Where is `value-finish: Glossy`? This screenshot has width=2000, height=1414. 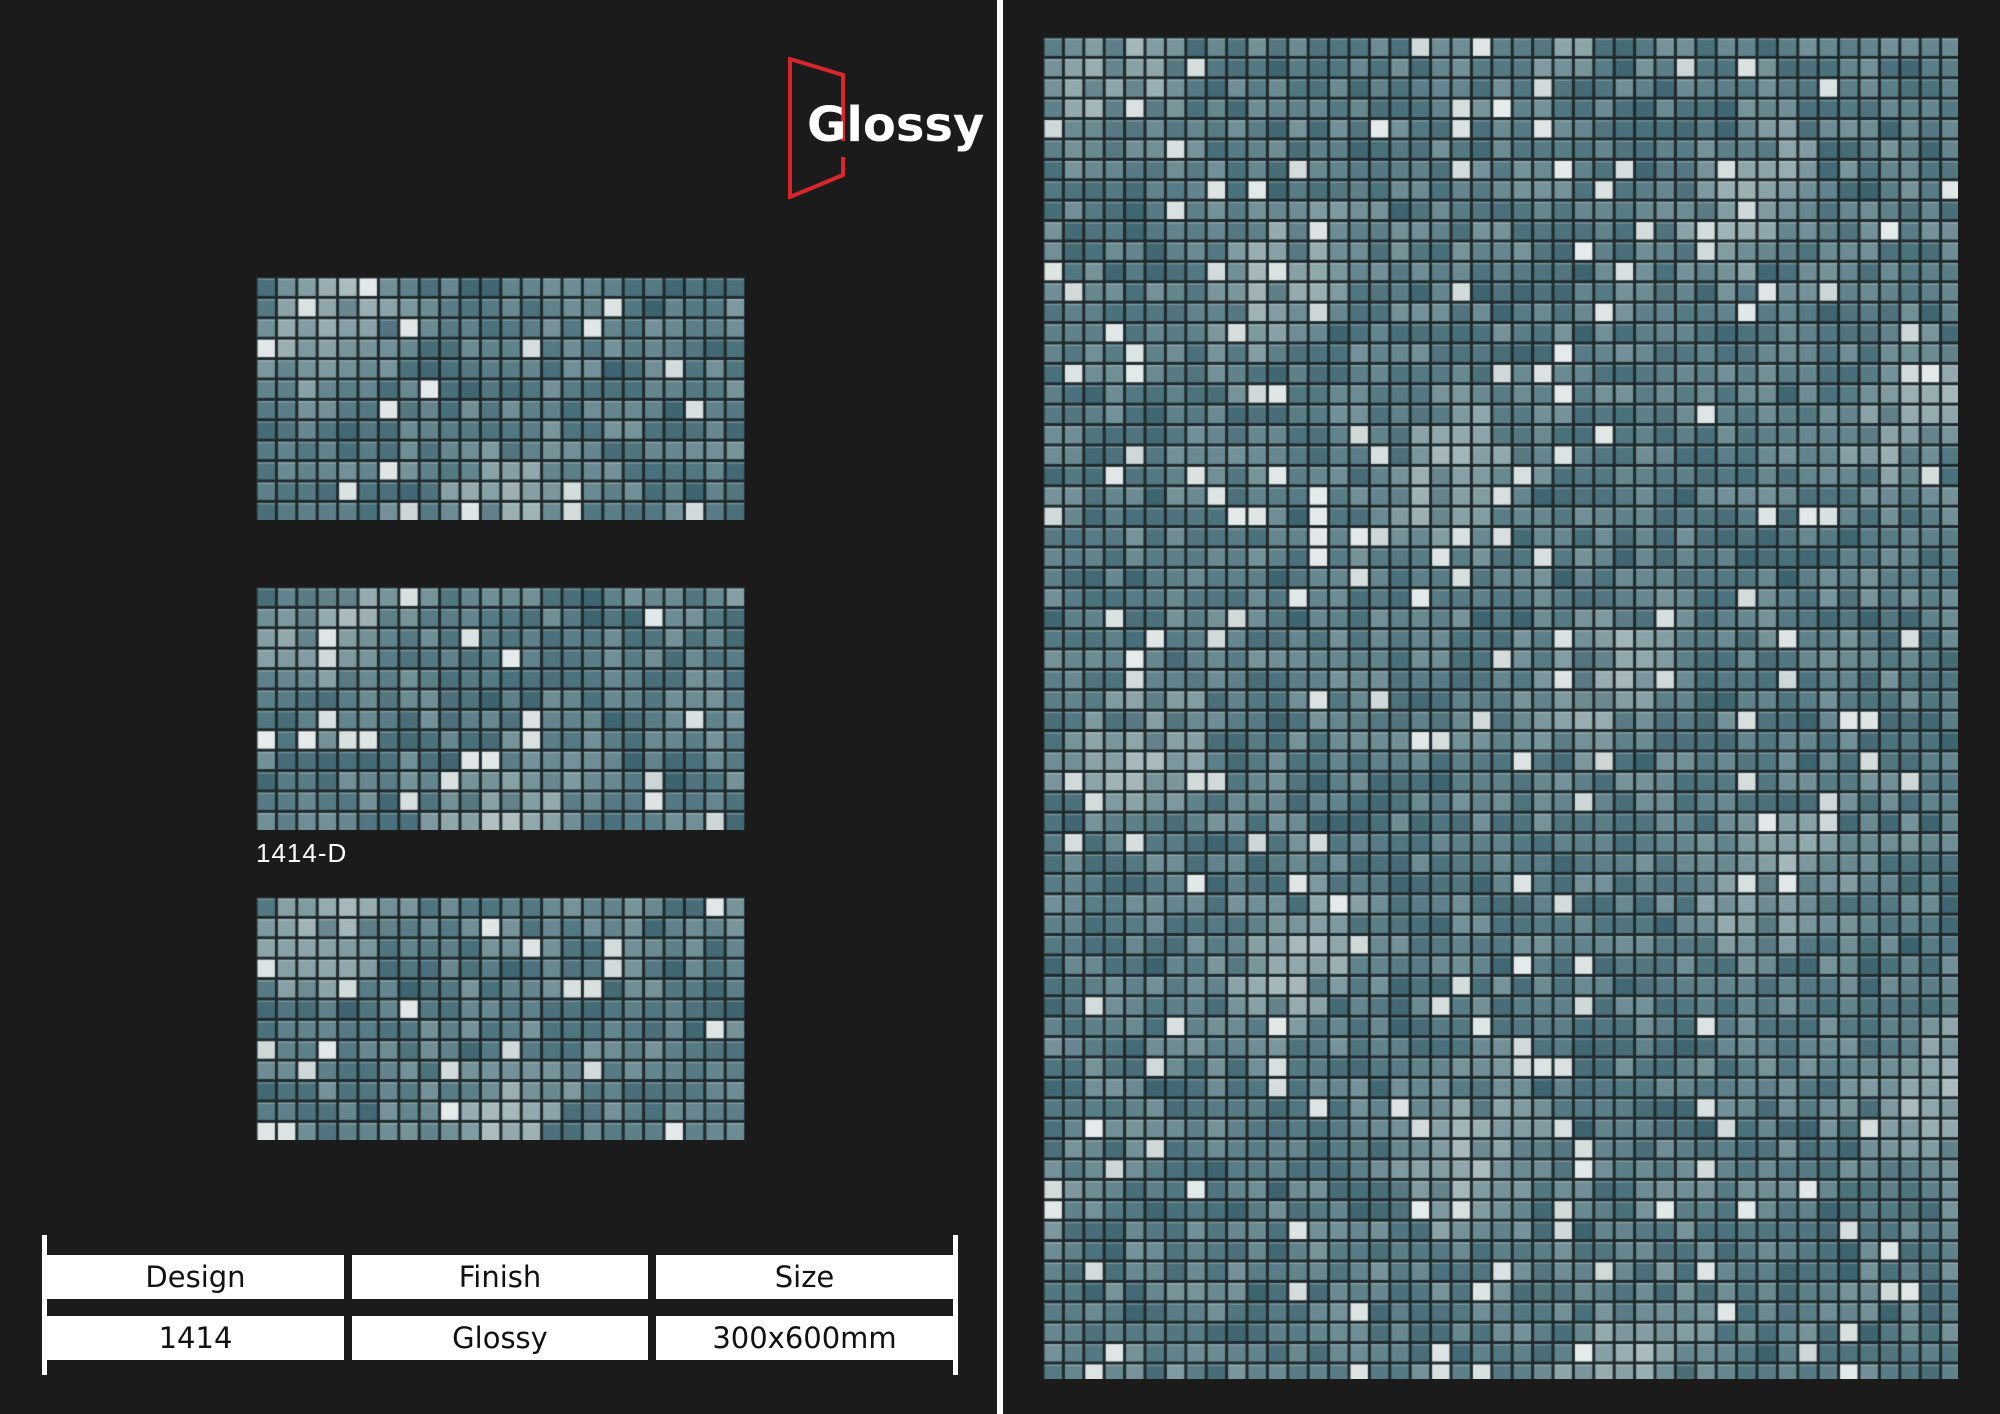
value-finish: Glossy is located at coordinates (500, 1338).